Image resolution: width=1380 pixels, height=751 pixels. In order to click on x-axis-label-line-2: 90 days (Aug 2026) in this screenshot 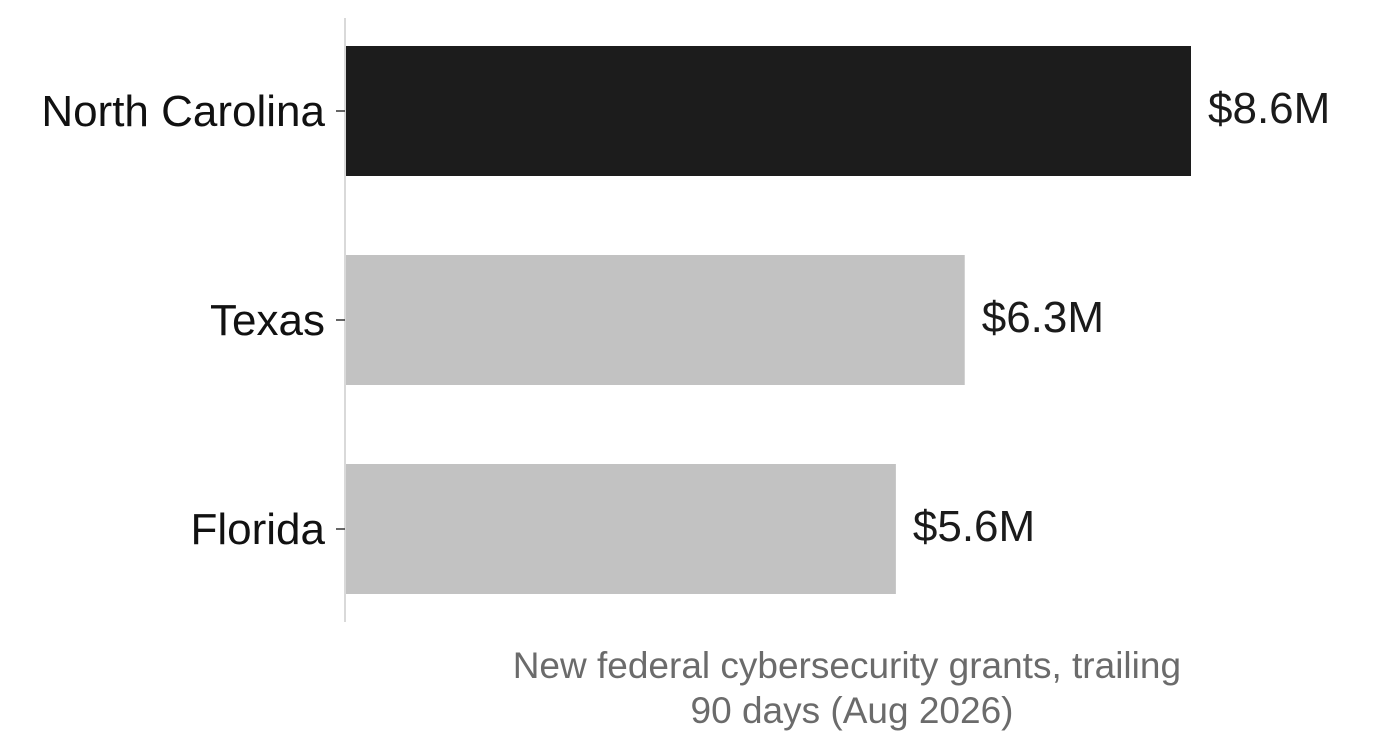, I will do `click(852, 710)`.